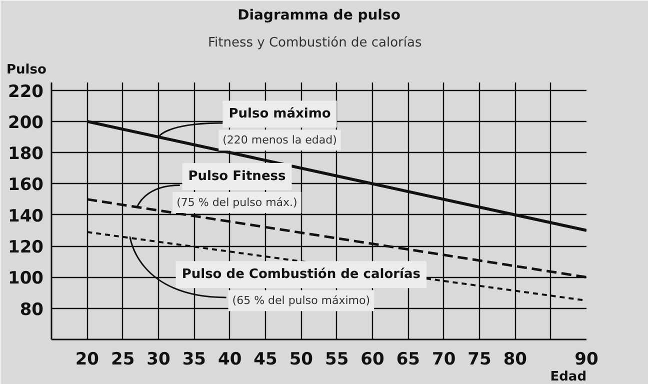 The height and width of the screenshot is (384, 648). Describe the element at coordinates (279, 114) in the screenshot. I see `text: Pulso máximo` at that location.